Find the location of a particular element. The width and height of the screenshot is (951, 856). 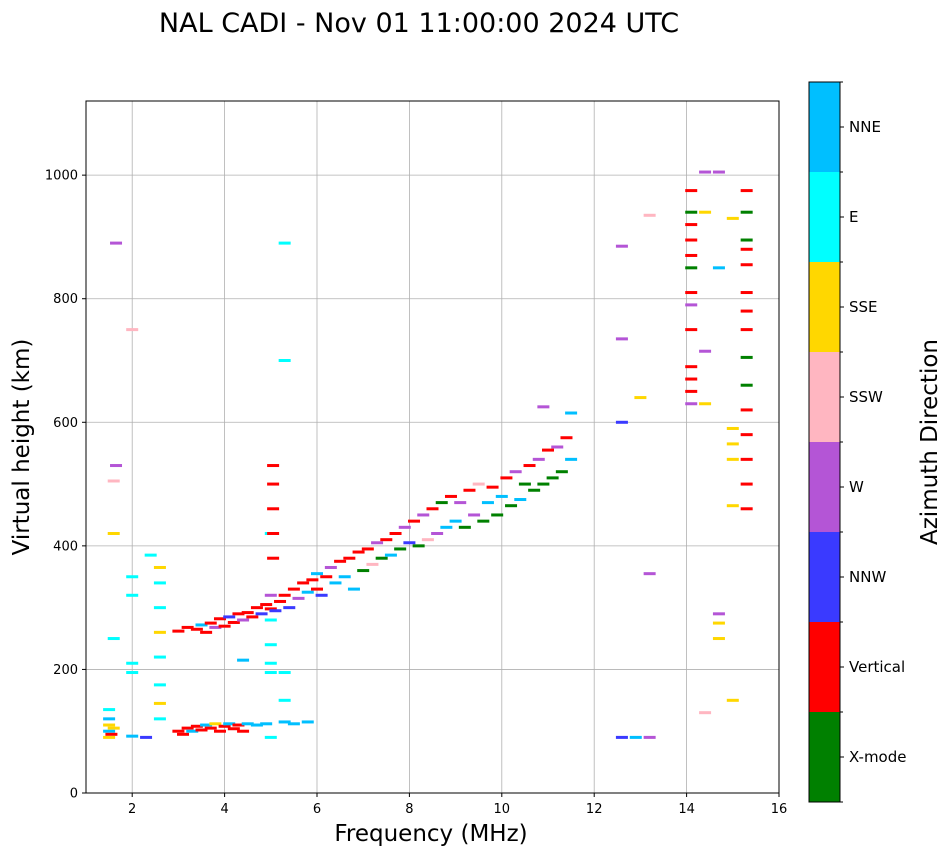

colorbar-label-nne: NNE is located at coordinates (865, 127).